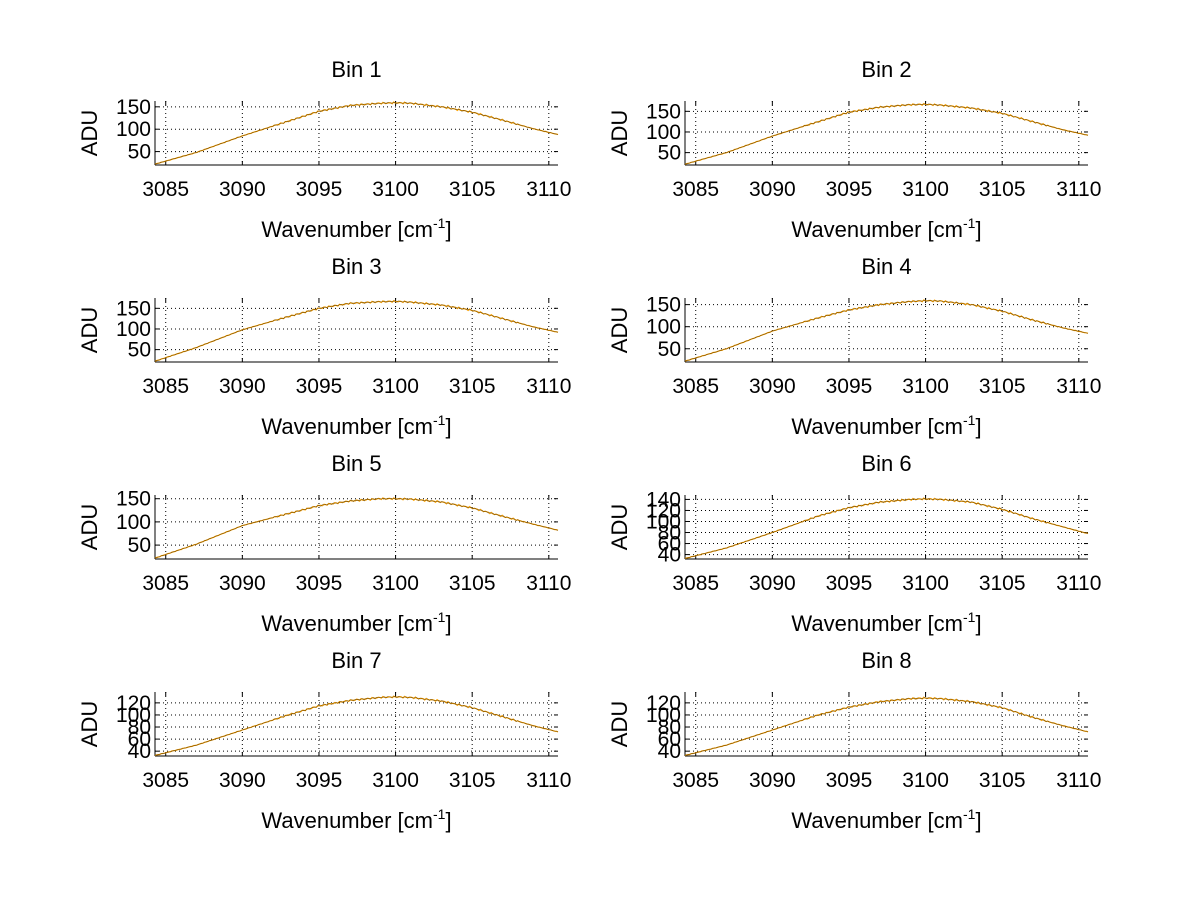 Image resolution: width=1200 pixels, height=901 pixels. What do you see at coordinates (886, 69) in the screenshot?
I see `subplot-title: Bin 2` at bounding box center [886, 69].